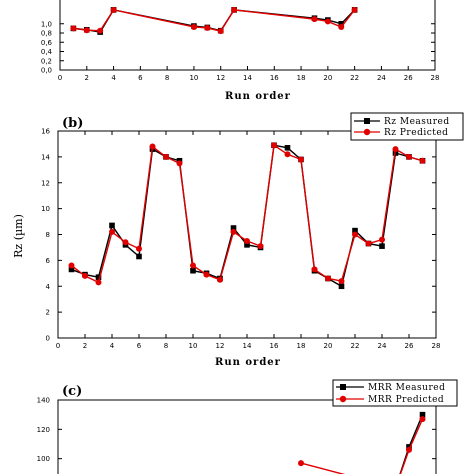  I want to click on panel-b-legend-box, so click(407, 126).